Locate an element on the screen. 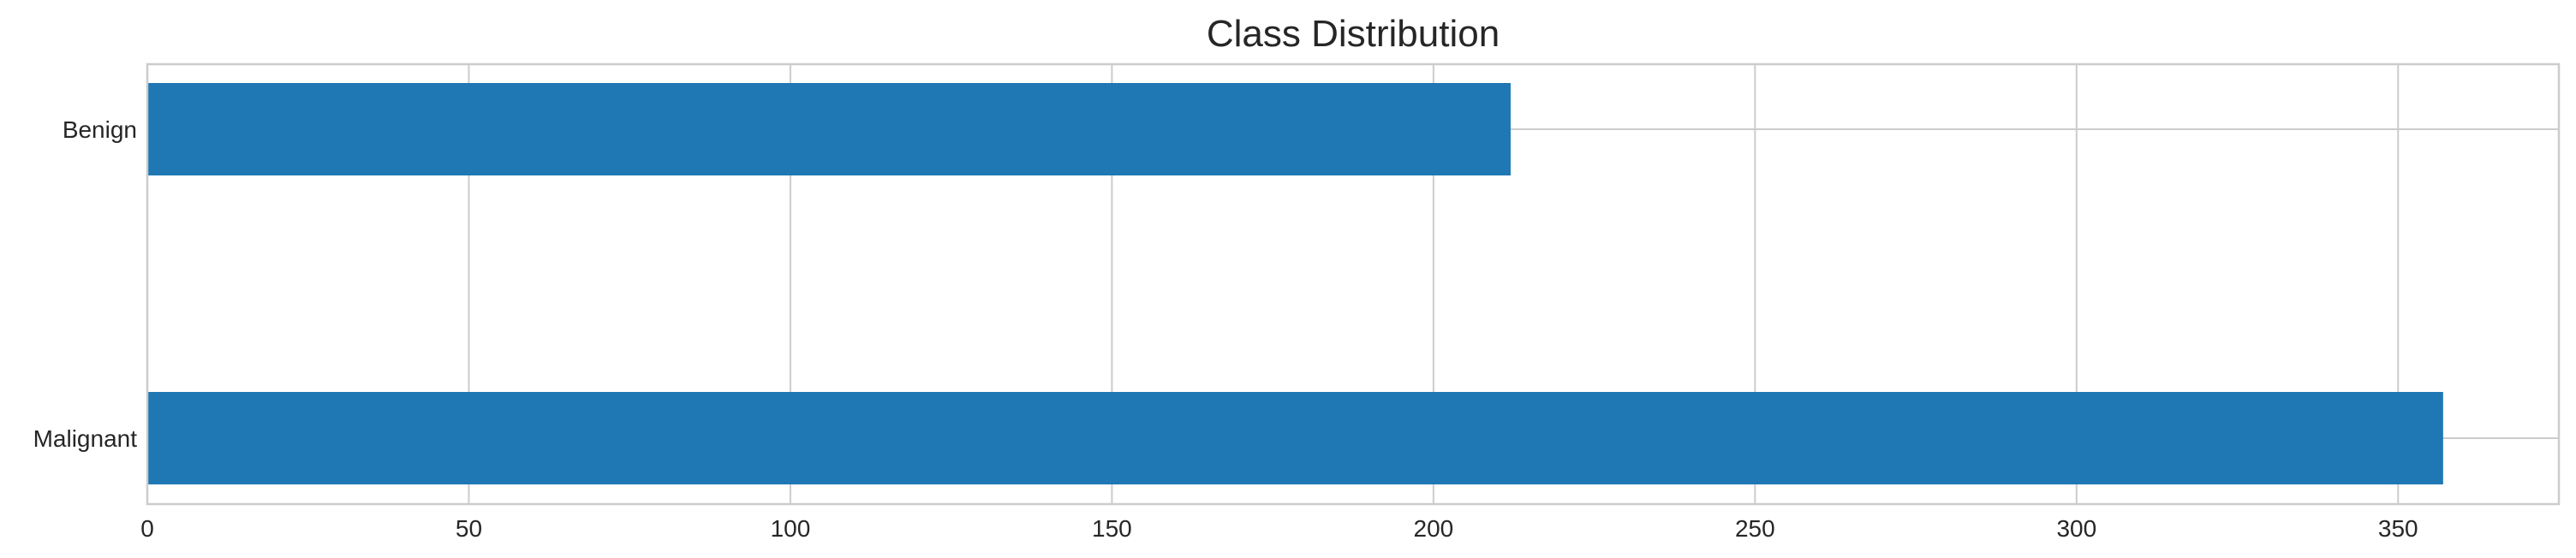 The image size is (2576, 558). y-tick-label-malignant: Malignant is located at coordinates (85, 438).